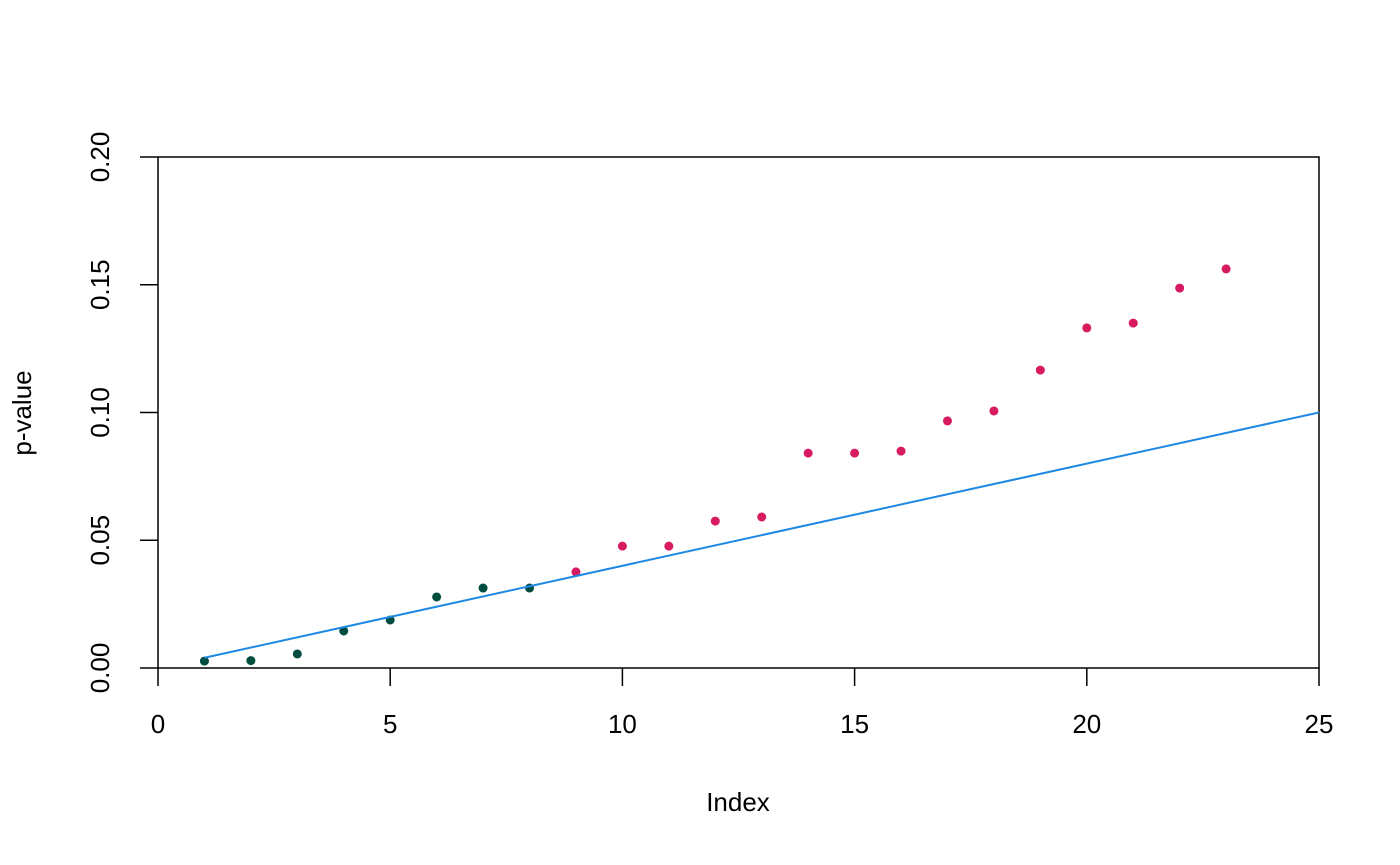 The width and height of the screenshot is (1400, 865). I want to click on y-tick-label: 0.00, so click(100, 668).